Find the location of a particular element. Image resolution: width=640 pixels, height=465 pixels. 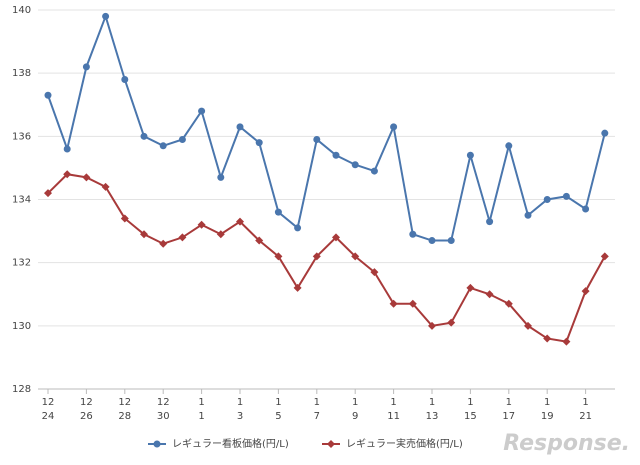

x-tick-label: 26 is located at coordinates (86, 416).